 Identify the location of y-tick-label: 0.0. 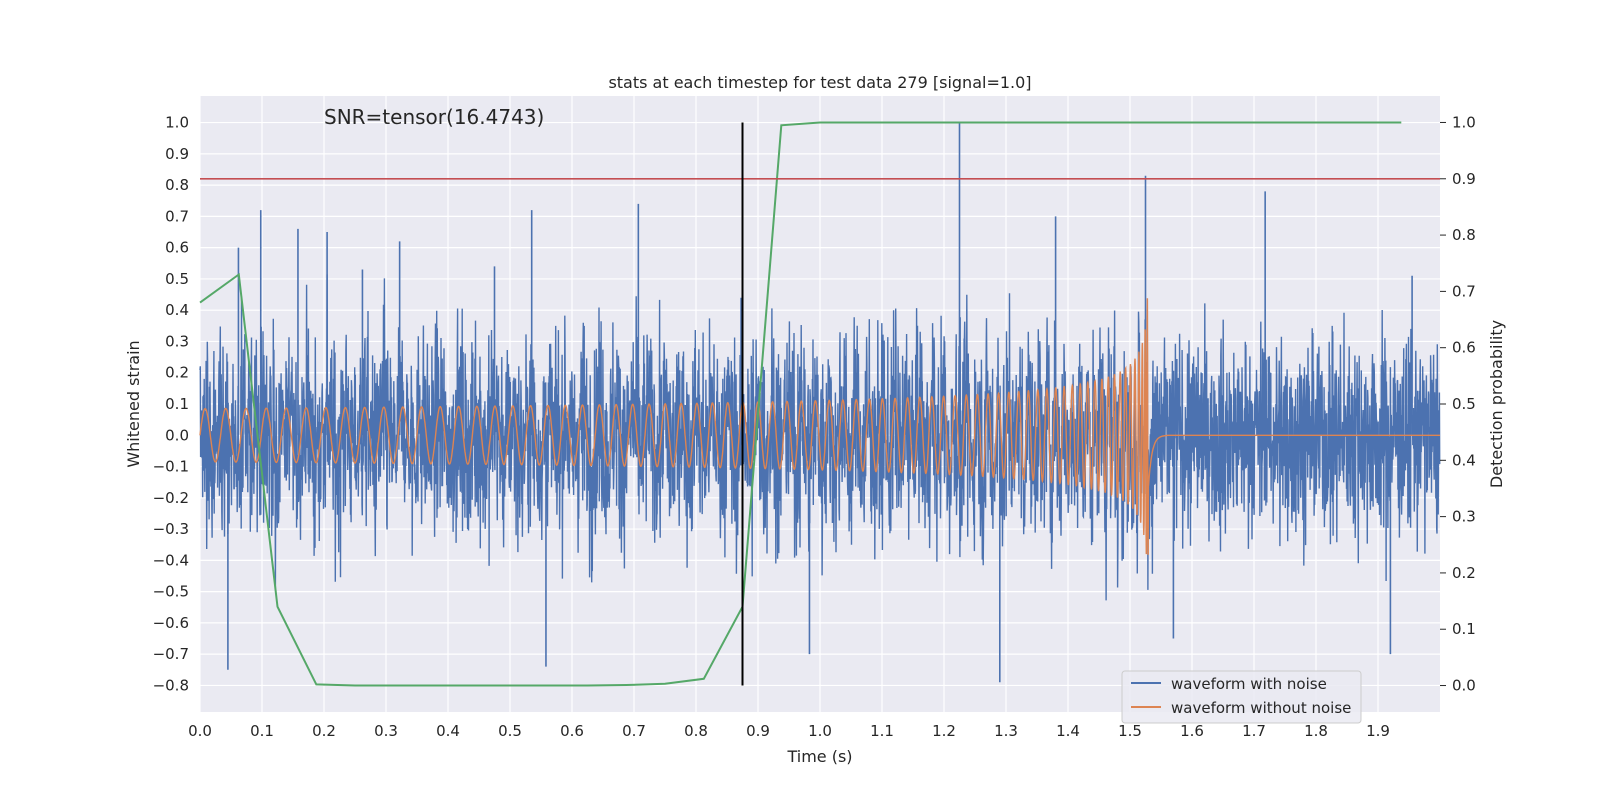
(177, 435).